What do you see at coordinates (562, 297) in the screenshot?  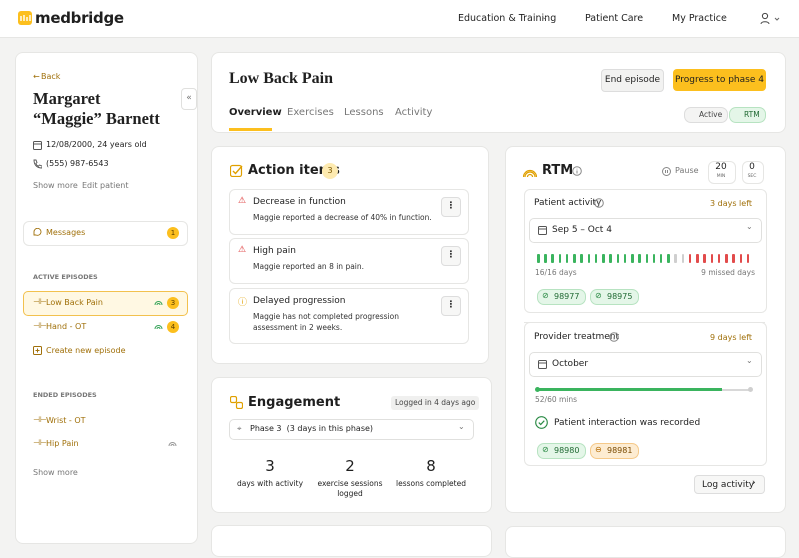 I see `code-pill: 98977` at bounding box center [562, 297].